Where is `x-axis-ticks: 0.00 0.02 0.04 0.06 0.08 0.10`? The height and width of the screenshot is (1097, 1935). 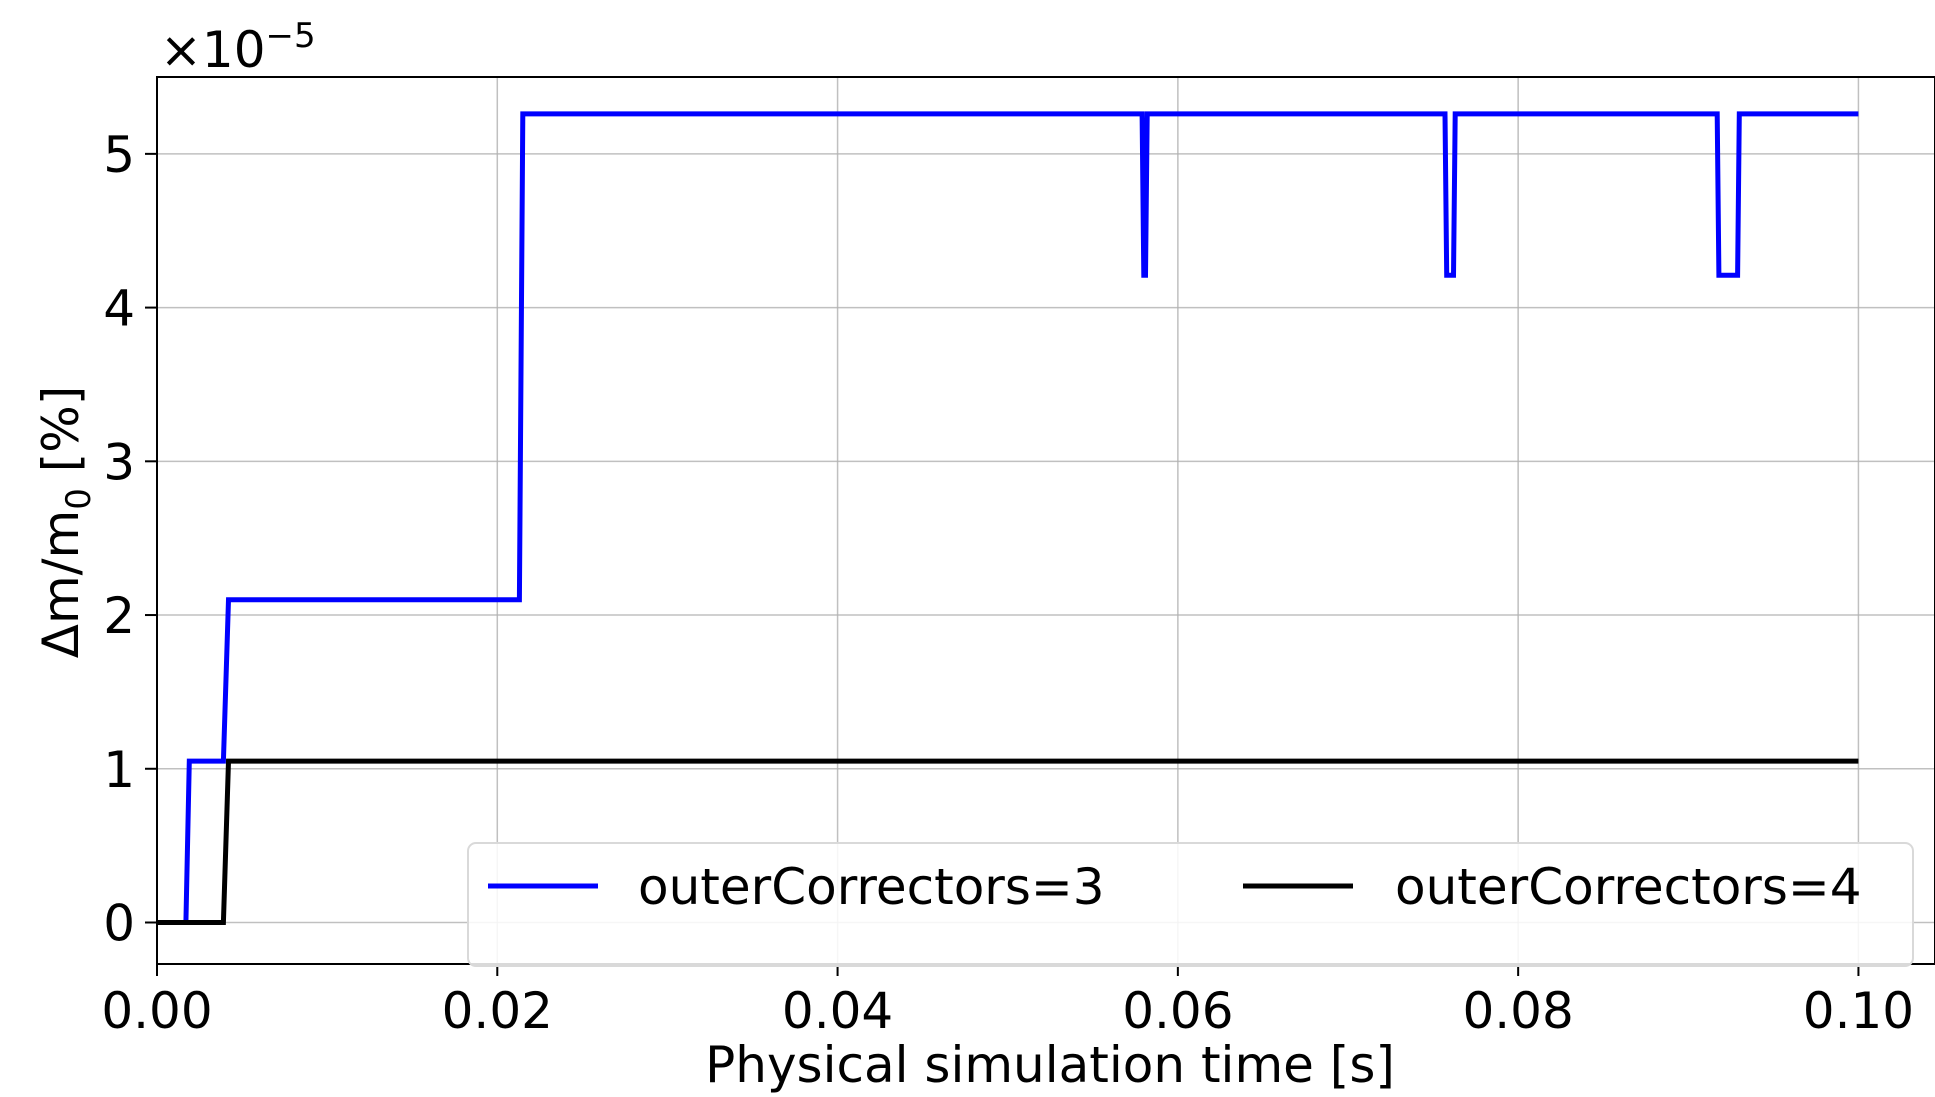
x-axis-ticks: 0.00 0.02 0.04 0.06 0.08 0.10 is located at coordinates (1007, 1002).